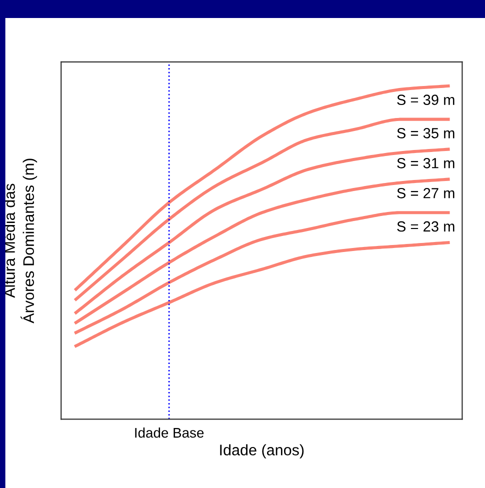 This screenshot has height=488, width=485. What do you see at coordinates (169, 433) in the screenshot?
I see `text: Idade Base` at bounding box center [169, 433].